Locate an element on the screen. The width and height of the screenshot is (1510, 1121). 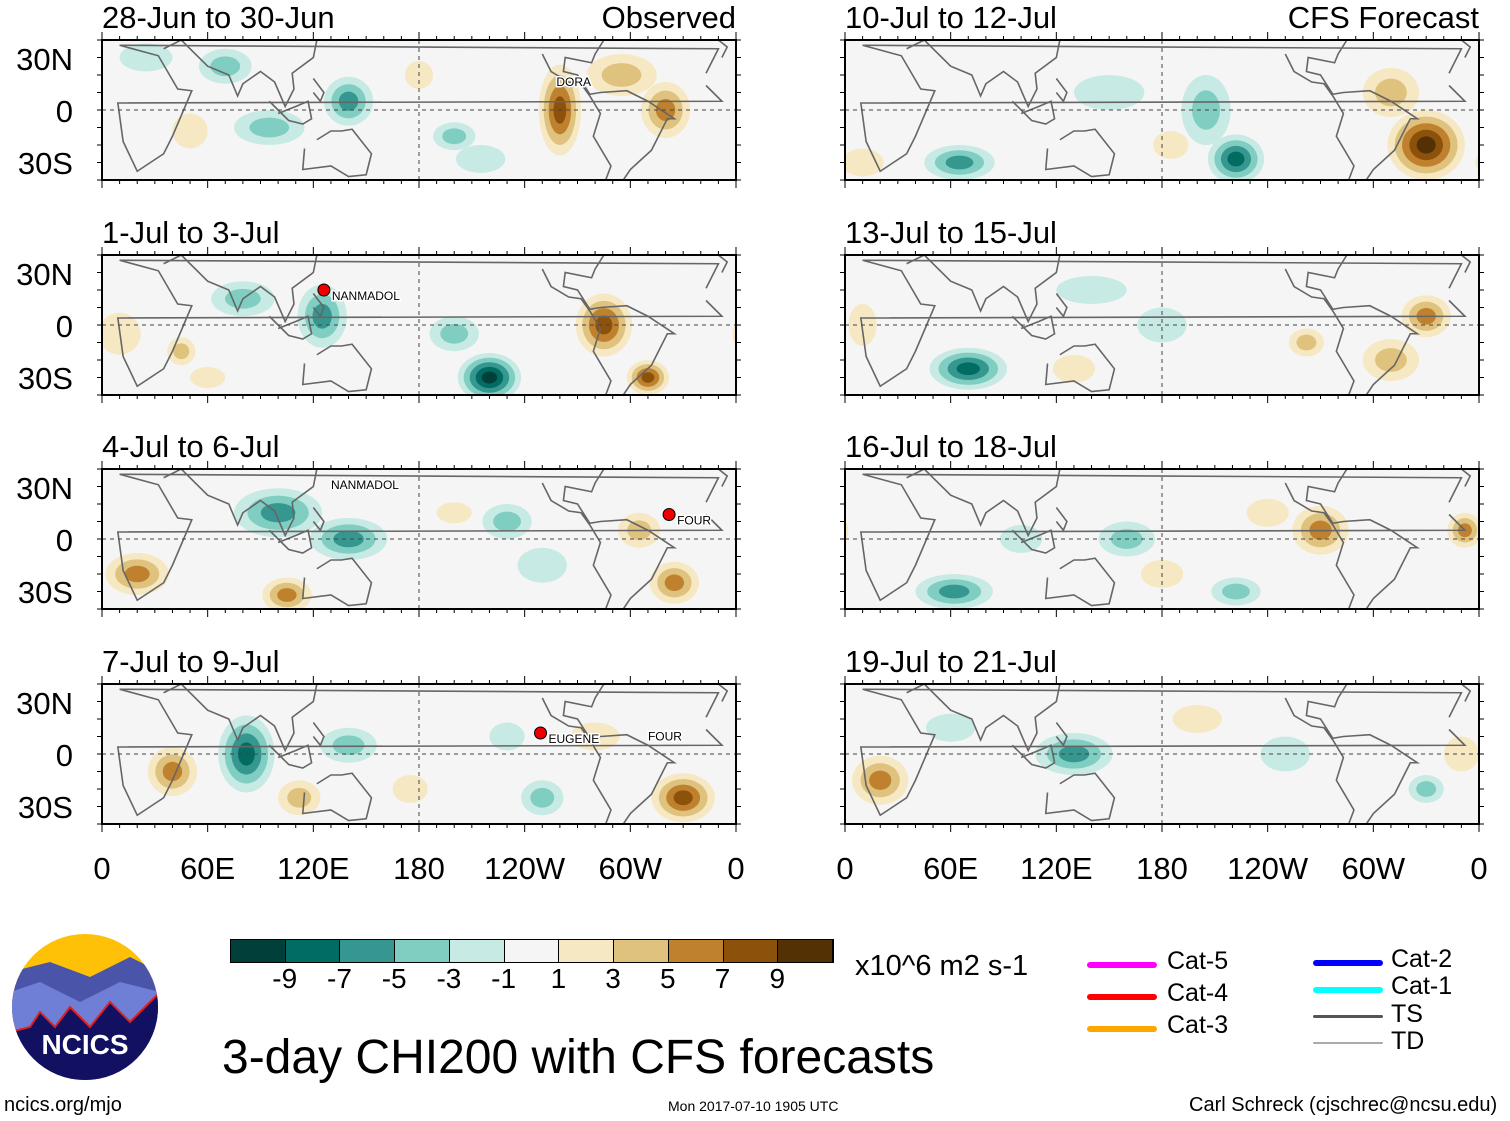
ncics-logo: NCICS is located at coordinates (85, 1007).